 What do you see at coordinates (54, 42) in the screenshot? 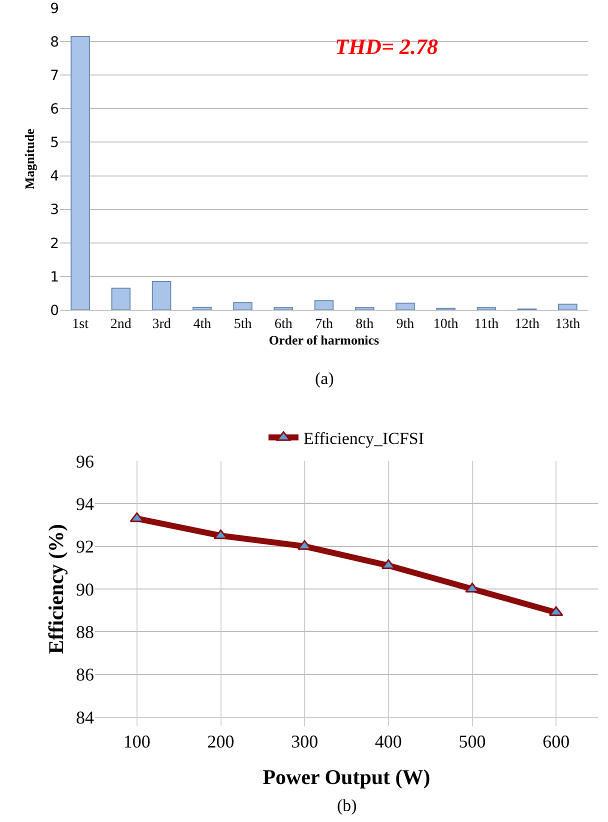
I see `y-tick-label: 8` at bounding box center [54, 42].